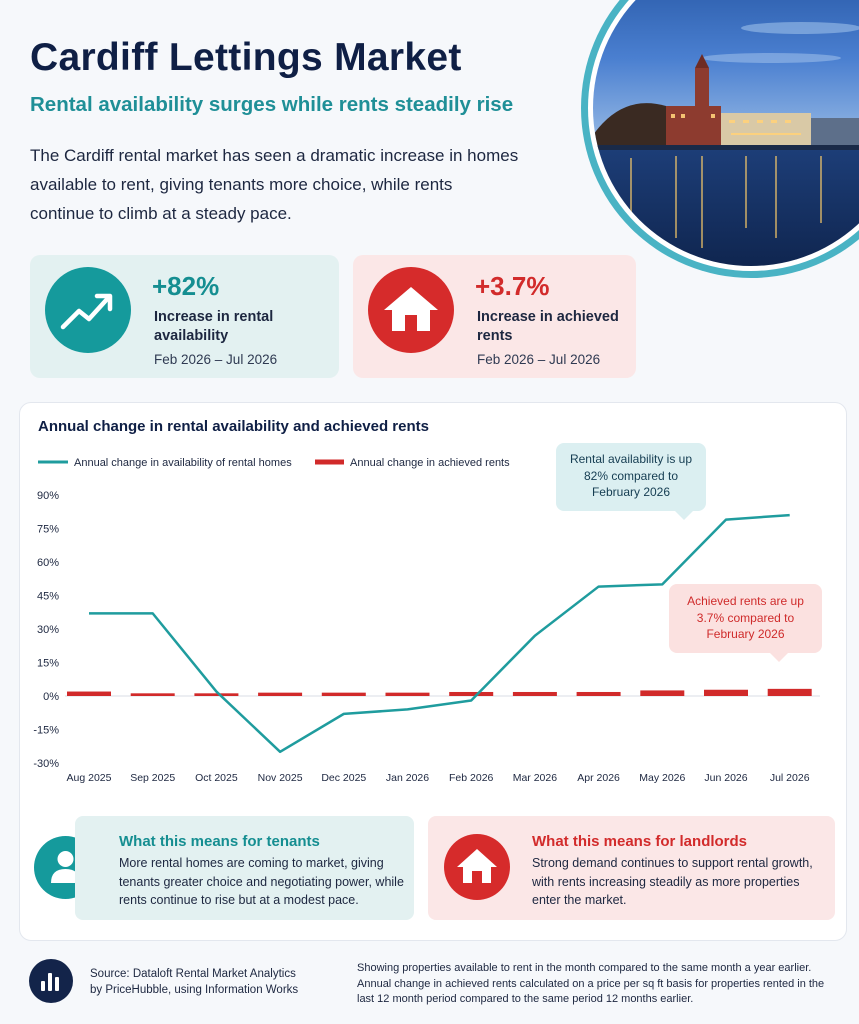 Image resolution: width=859 pixels, height=1024 pixels. I want to click on bar-chart-icon, so click(50, 982).